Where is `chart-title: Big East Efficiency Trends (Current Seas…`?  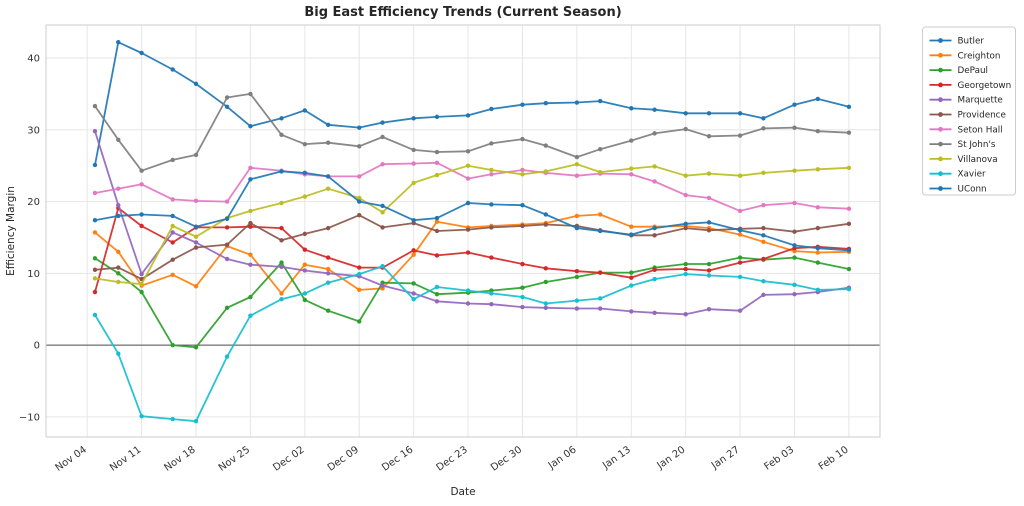
chart-title: Big East Efficiency Trends (Current Seas… is located at coordinates (462, 12).